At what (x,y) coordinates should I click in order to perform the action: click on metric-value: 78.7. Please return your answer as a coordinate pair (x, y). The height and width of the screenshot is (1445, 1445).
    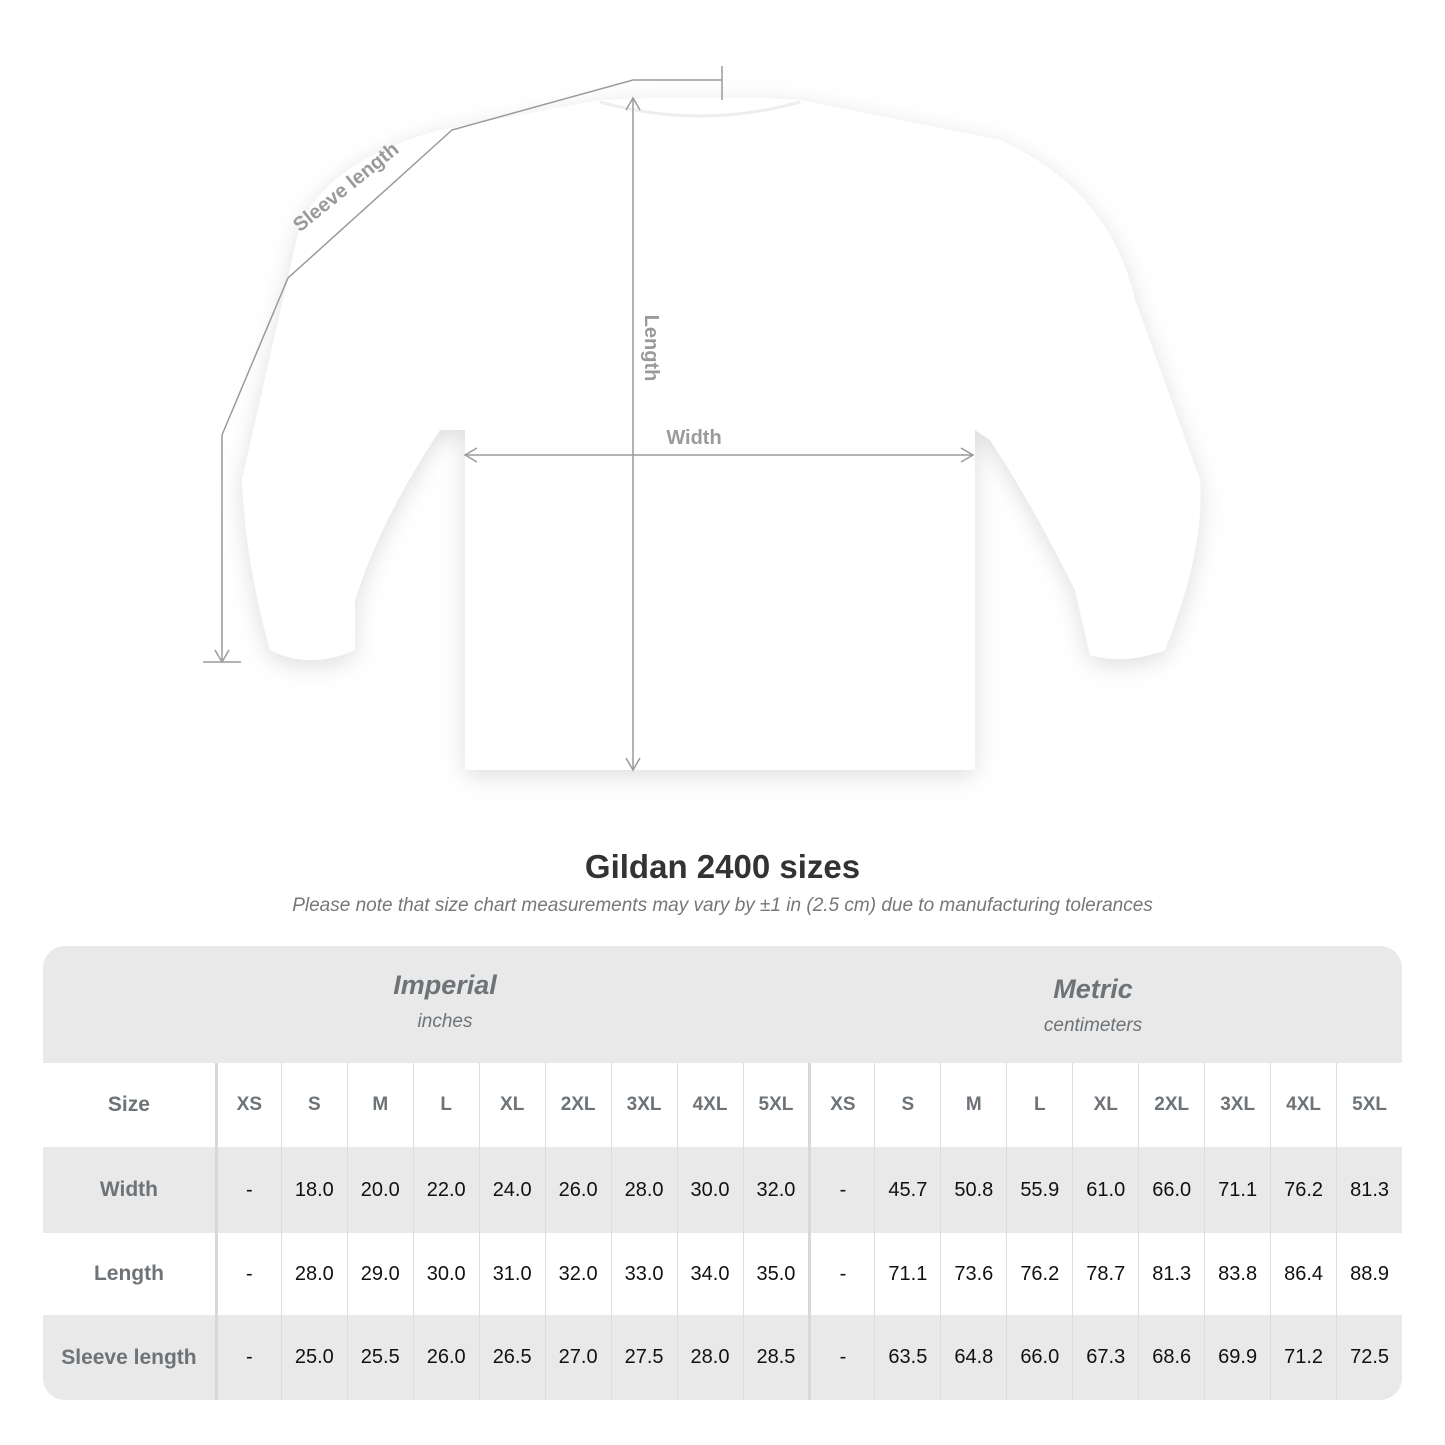
    Looking at the image, I should click on (1105, 1274).